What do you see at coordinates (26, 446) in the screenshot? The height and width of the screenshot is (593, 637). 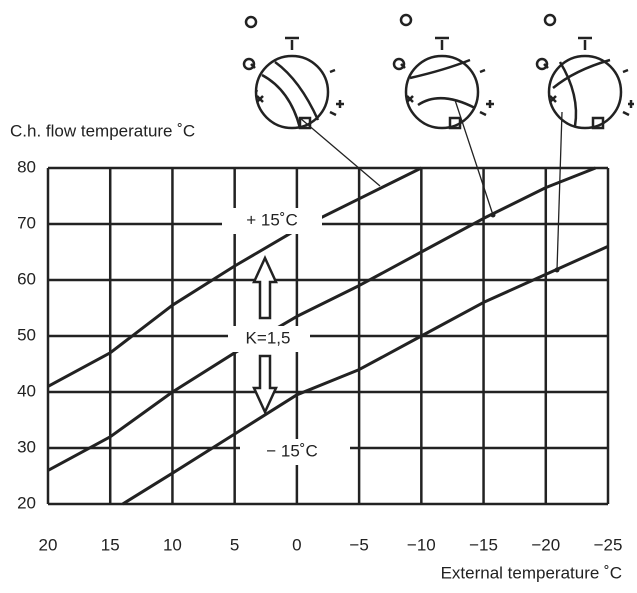 I see `y-tick-label: 30` at bounding box center [26, 446].